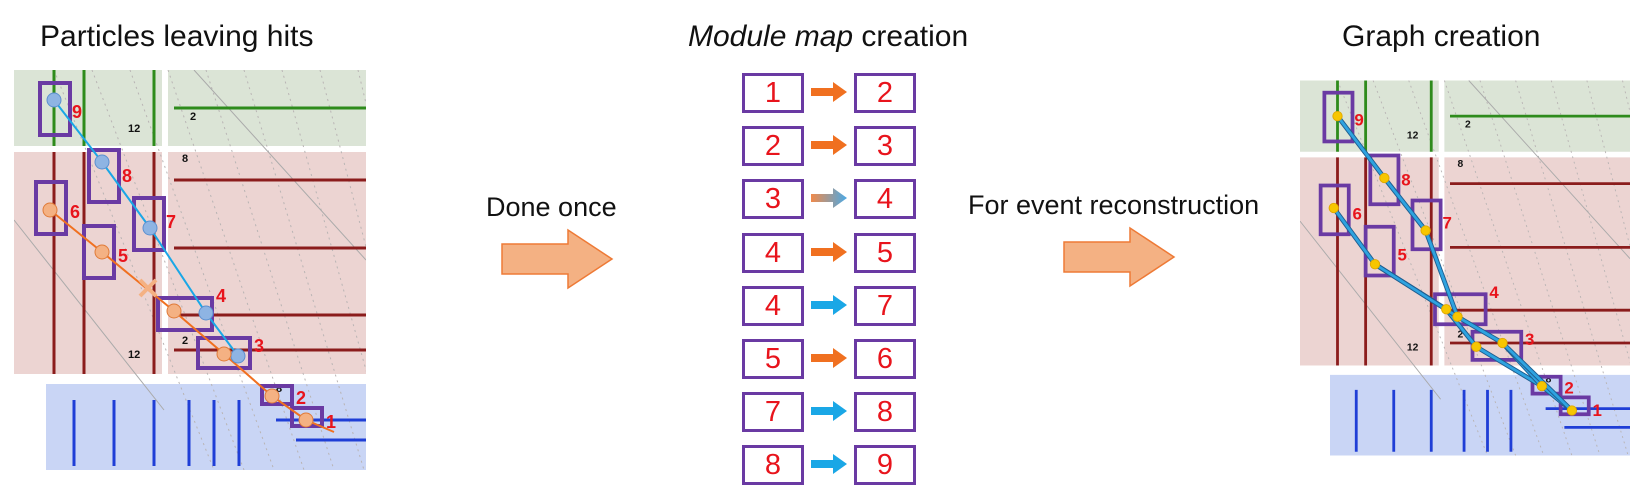 Image resolution: width=1642 pixels, height=496 pixels. Describe the element at coordinates (148, 288) in the screenshot. I see `missing-hit-icon` at that location.